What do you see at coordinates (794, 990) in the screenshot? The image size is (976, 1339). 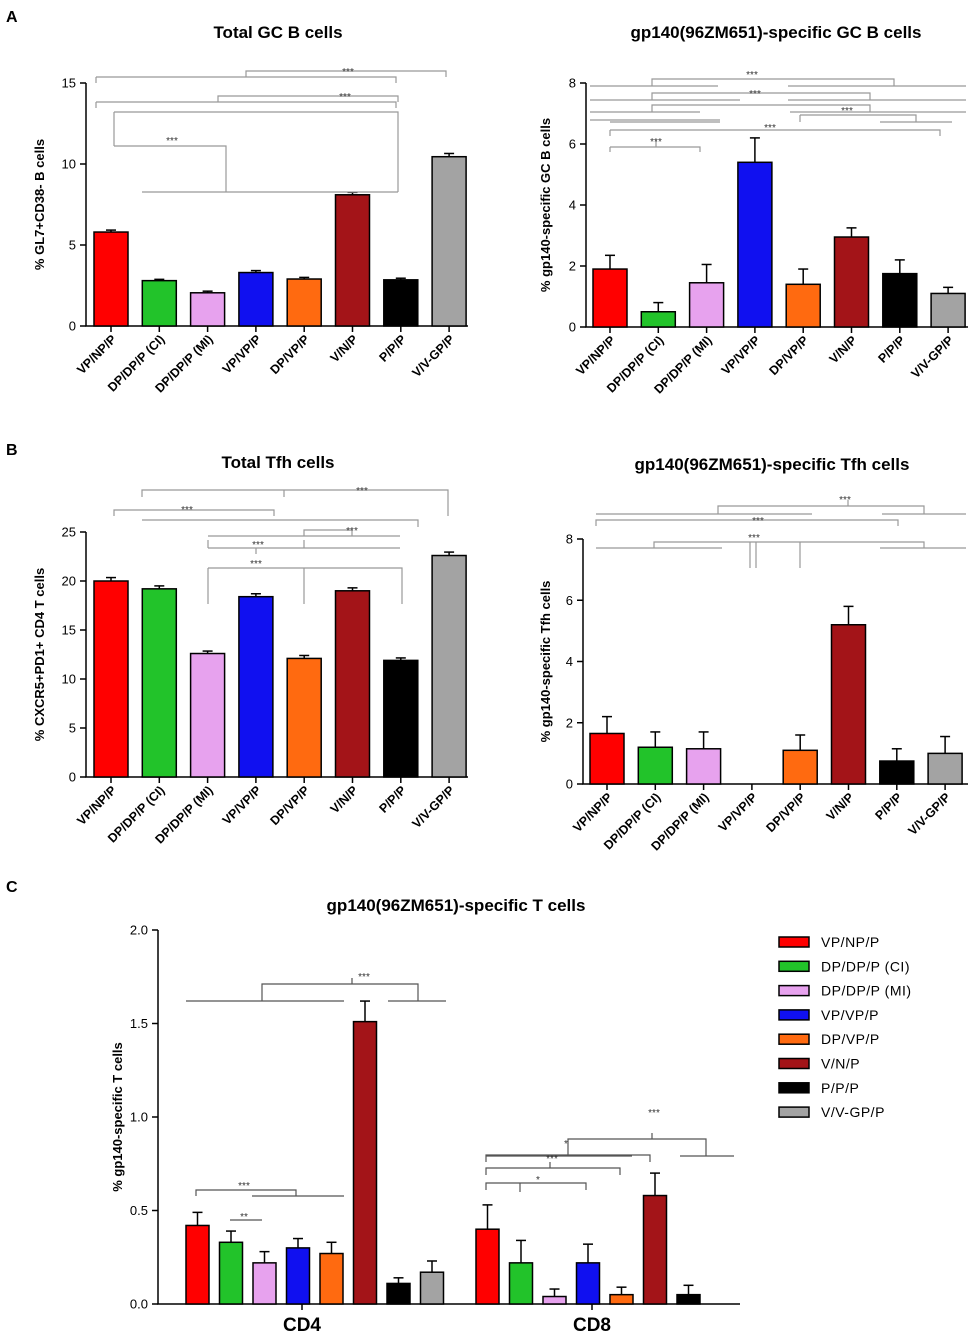 I see `legend-swatch-dp-dp-p-mi` at bounding box center [794, 990].